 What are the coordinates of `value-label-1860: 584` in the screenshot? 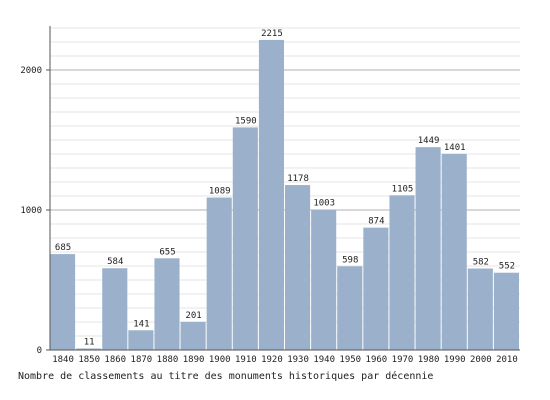 It's located at (115, 262).